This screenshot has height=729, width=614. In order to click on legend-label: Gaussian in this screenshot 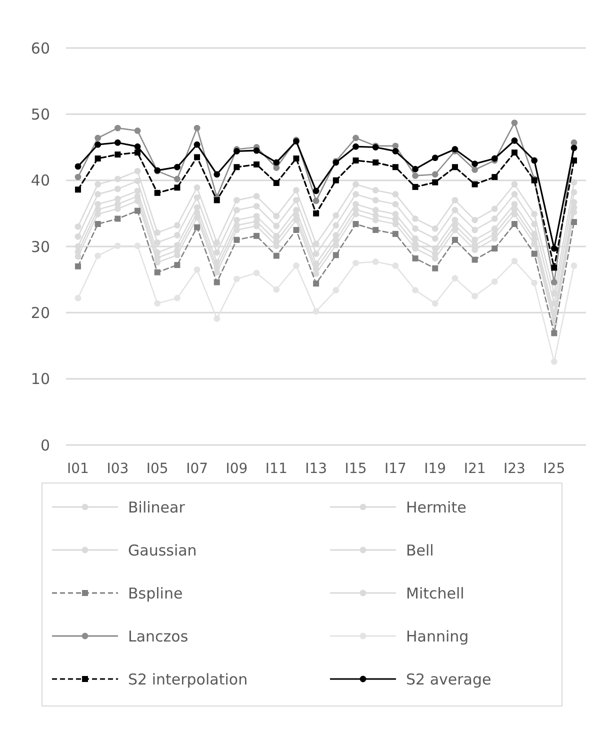, I will do `click(162, 550)`.